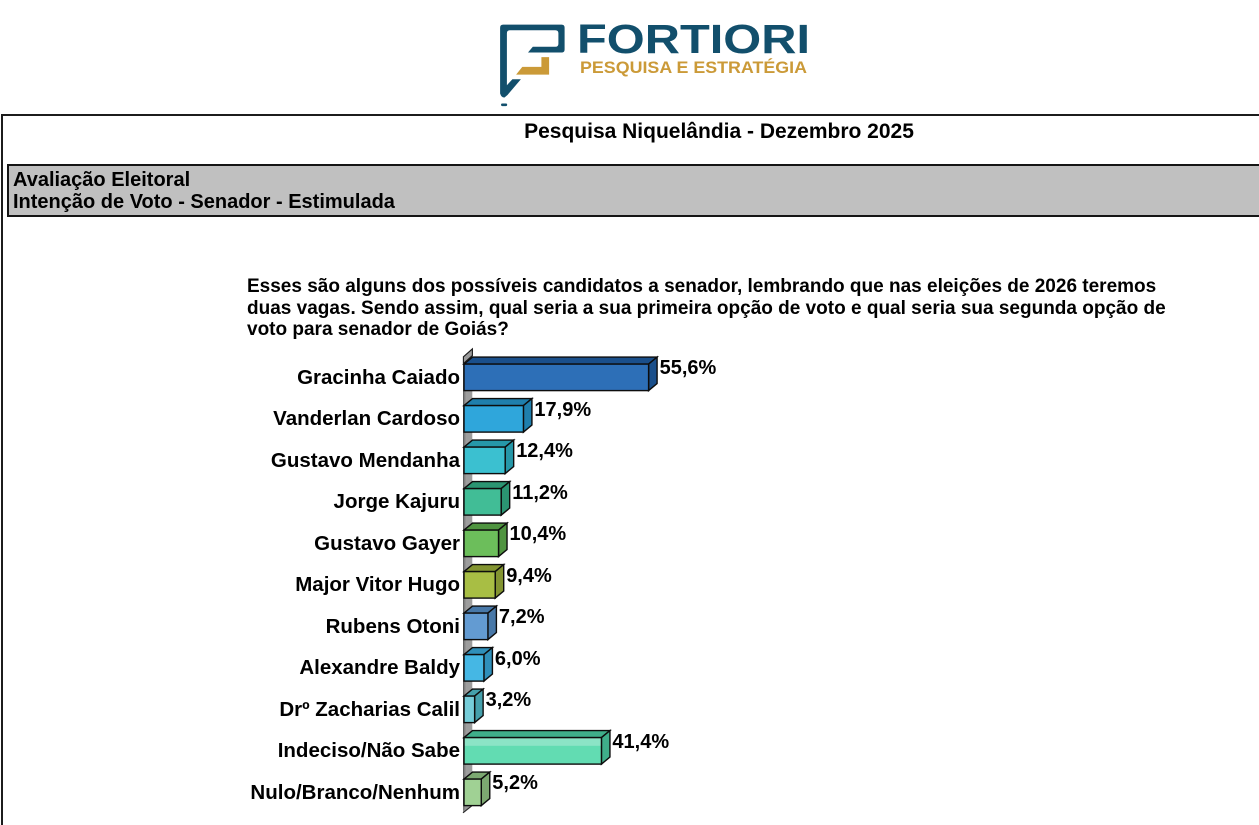  Describe the element at coordinates (693, 67) in the screenshot. I see `svg-text: PESQUISA E ESTRATÉGIA` at that location.